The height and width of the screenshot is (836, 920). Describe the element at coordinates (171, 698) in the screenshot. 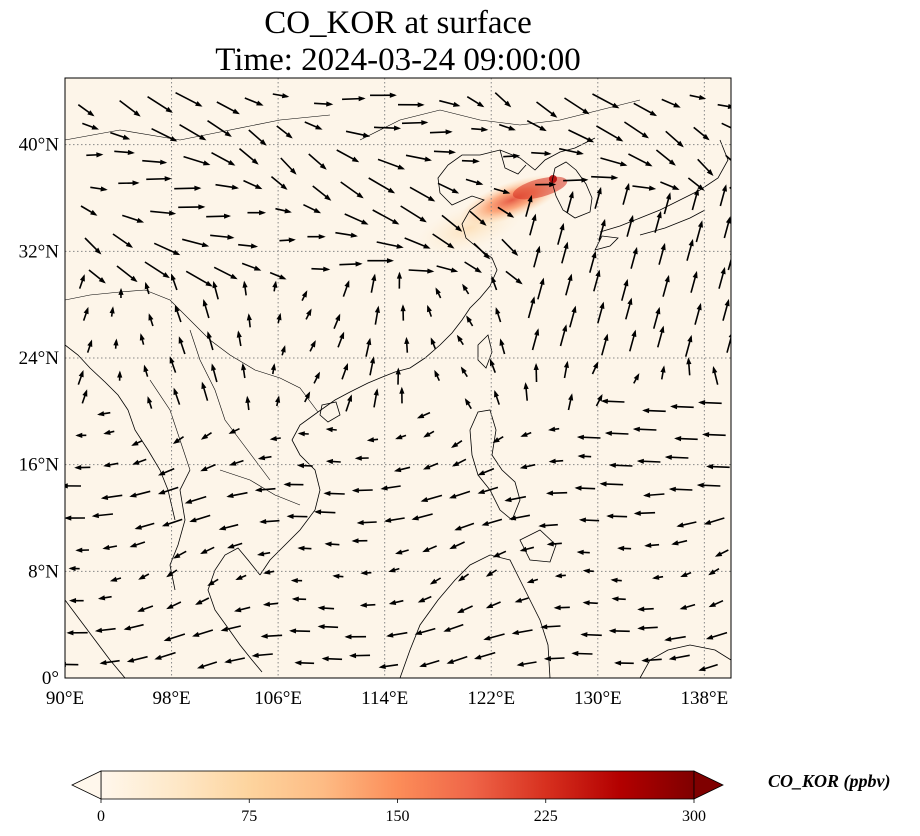

I see `x-tick-label: 98°E` at that location.